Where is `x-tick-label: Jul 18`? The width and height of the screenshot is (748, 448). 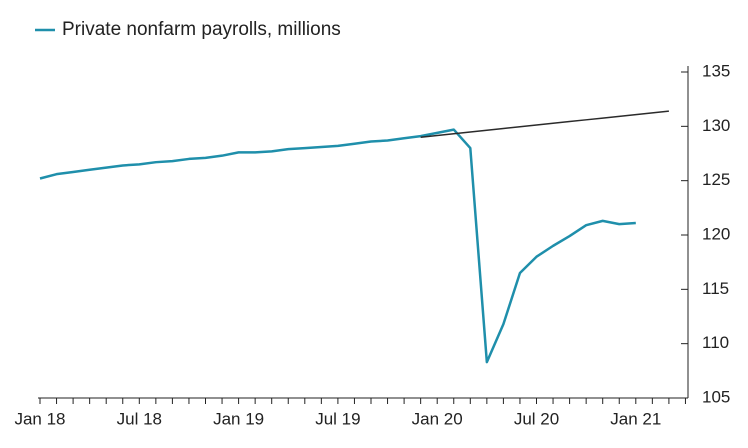 x-tick-label: Jul 18 is located at coordinates (139, 418).